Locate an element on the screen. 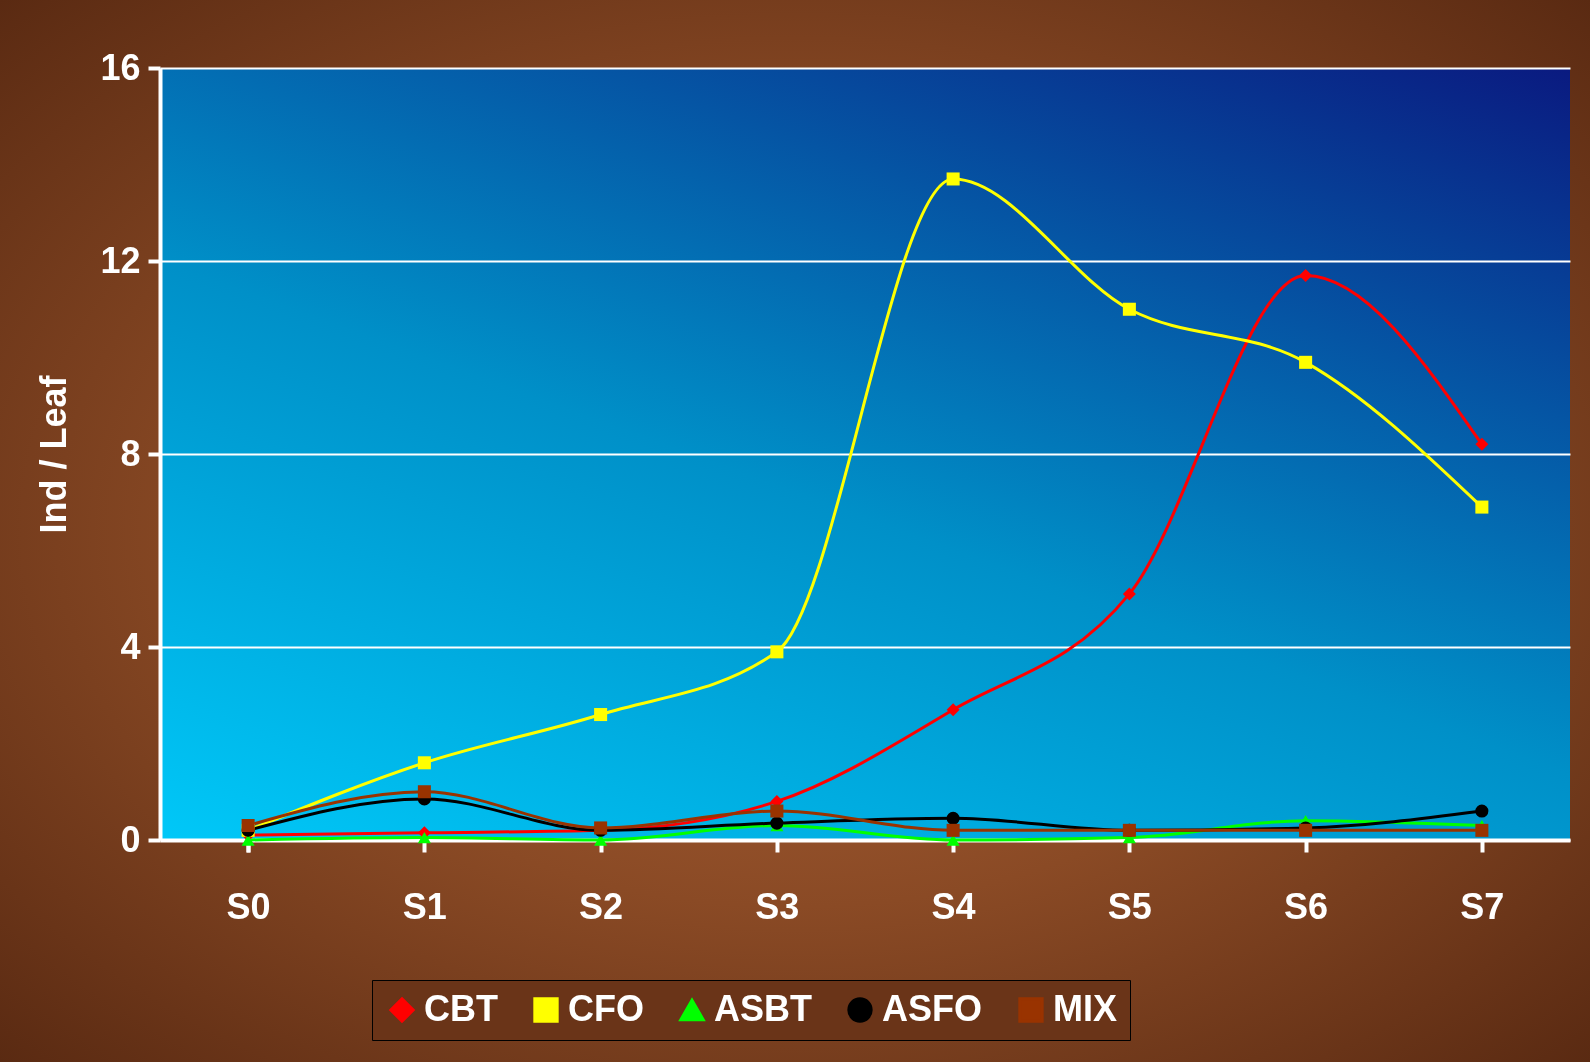 This screenshot has height=1062, width=1590. legend-label: ASFO is located at coordinates (932, 1008).